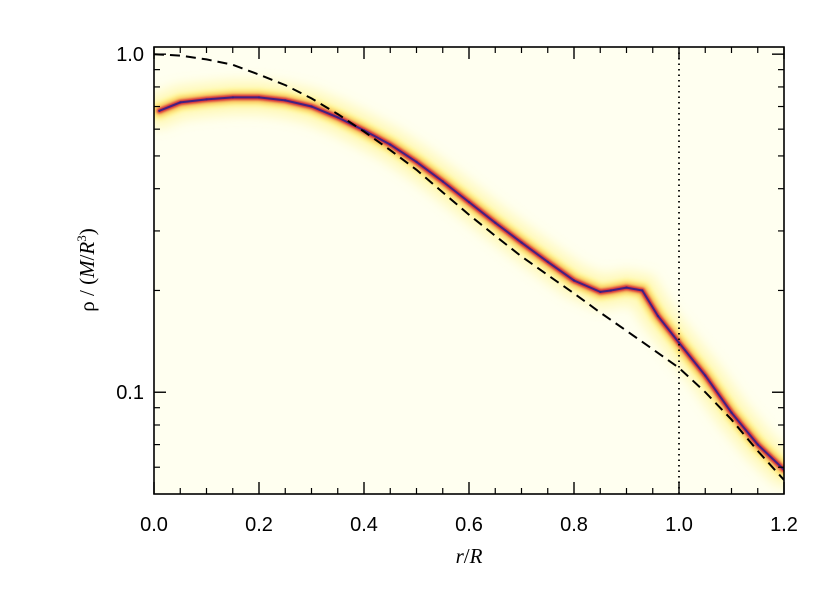  What do you see at coordinates (130, 393) in the screenshot?
I see `y-tick-label: 0.1` at bounding box center [130, 393].